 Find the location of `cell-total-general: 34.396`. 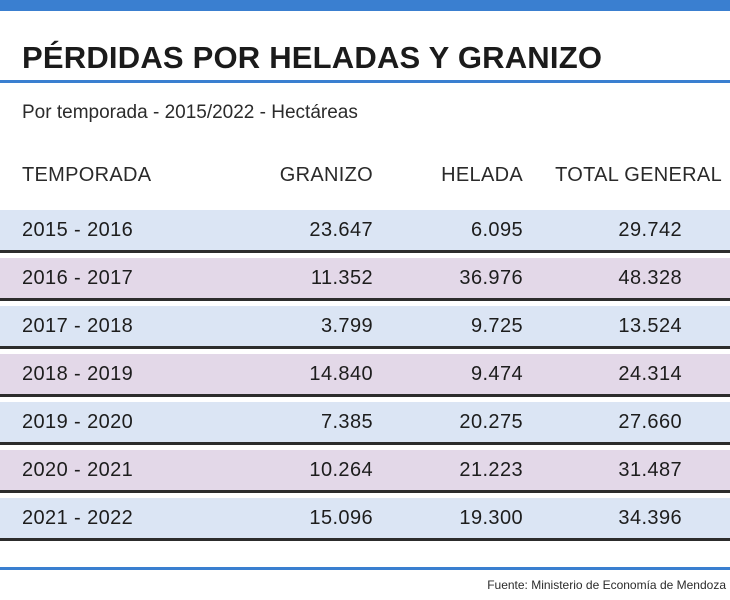

cell-total-general: 34.396 is located at coordinates (627, 517).